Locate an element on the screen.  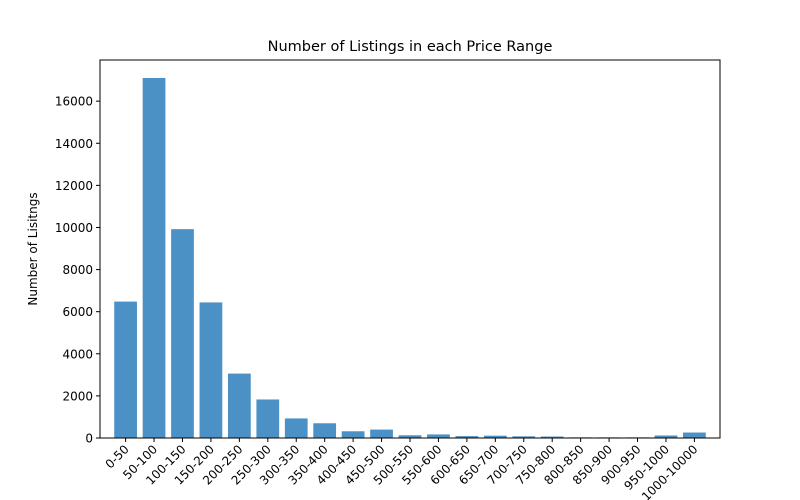
y-tick-label: 8000 is located at coordinates (77, 270).